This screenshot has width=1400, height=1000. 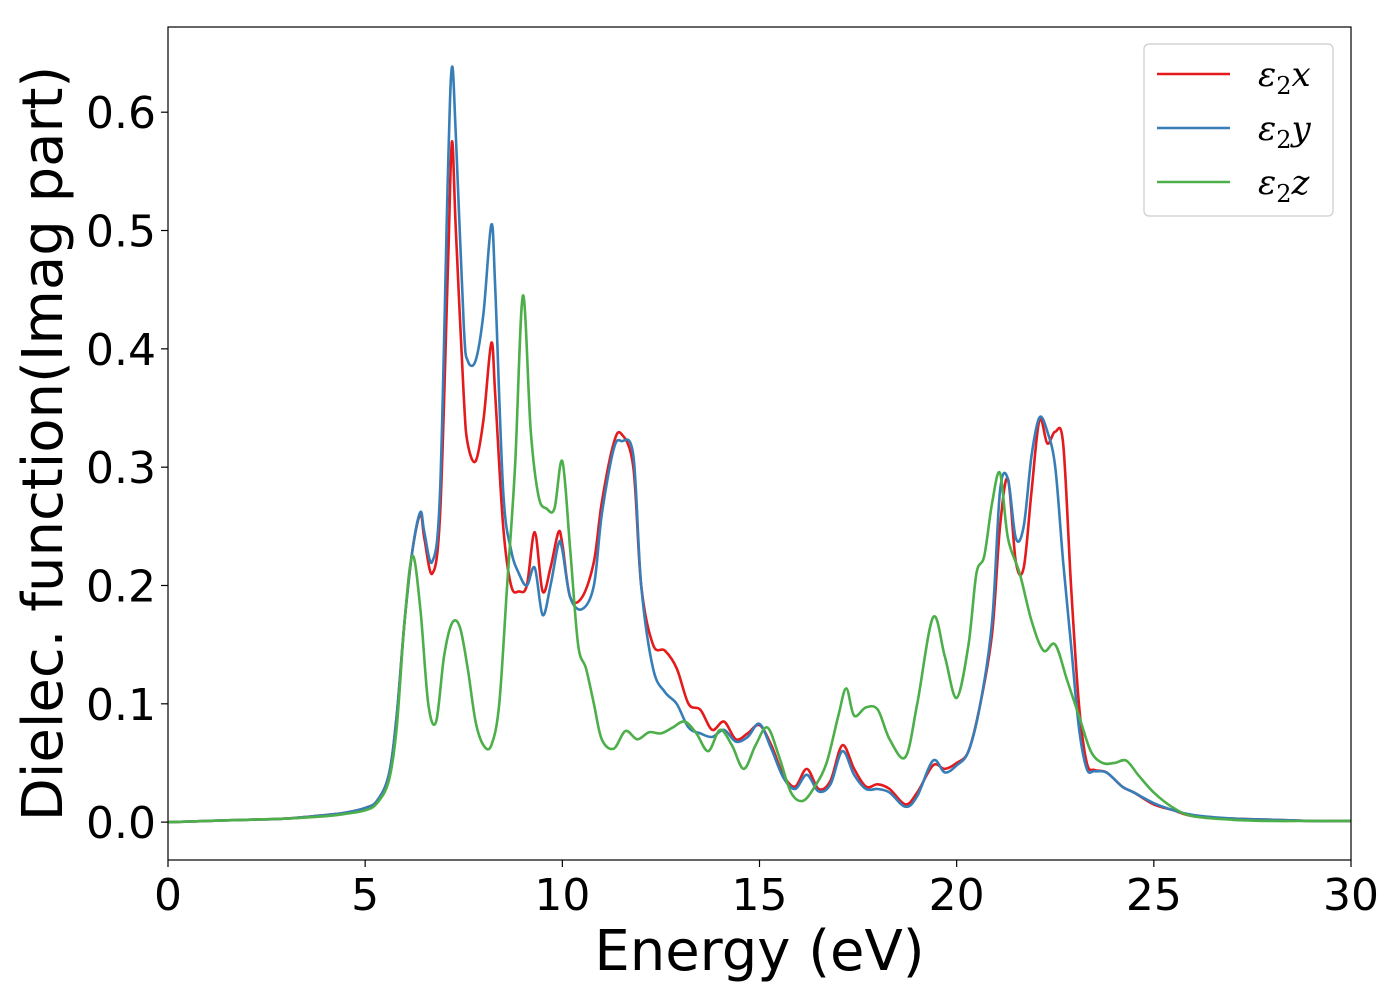 I want to click on x-tick-label: 0, so click(x=168, y=895).